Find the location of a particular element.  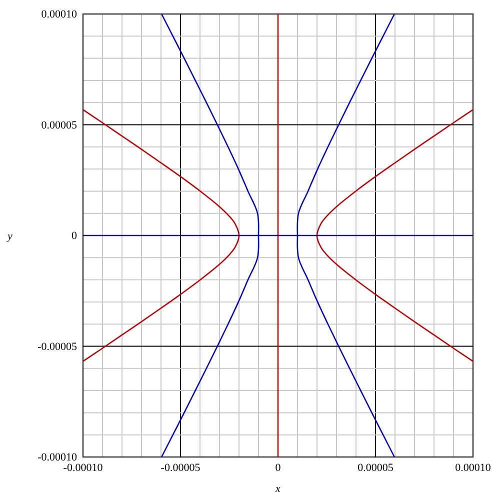

x-tick-label: 0.00005 is located at coordinates (376, 468).